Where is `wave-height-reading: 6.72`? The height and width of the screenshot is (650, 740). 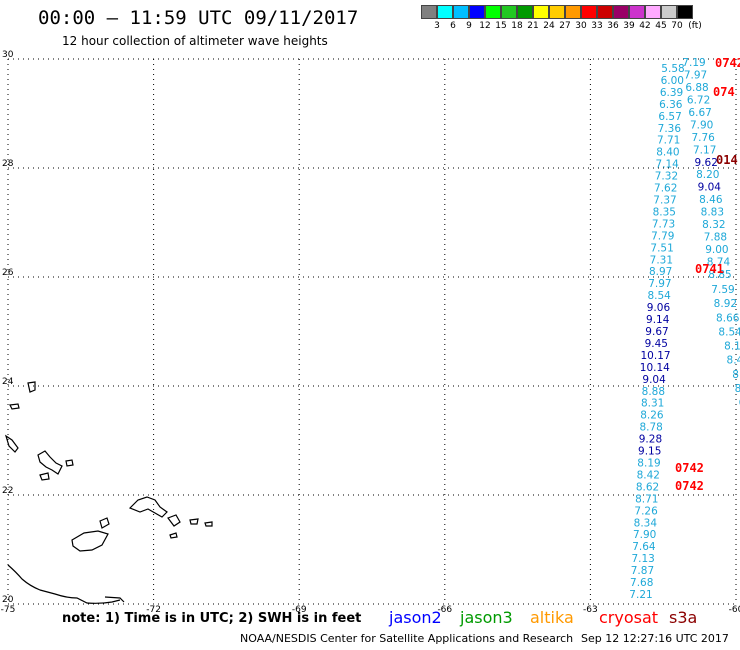 wave-height-reading: 6.72 is located at coordinates (698, 100).